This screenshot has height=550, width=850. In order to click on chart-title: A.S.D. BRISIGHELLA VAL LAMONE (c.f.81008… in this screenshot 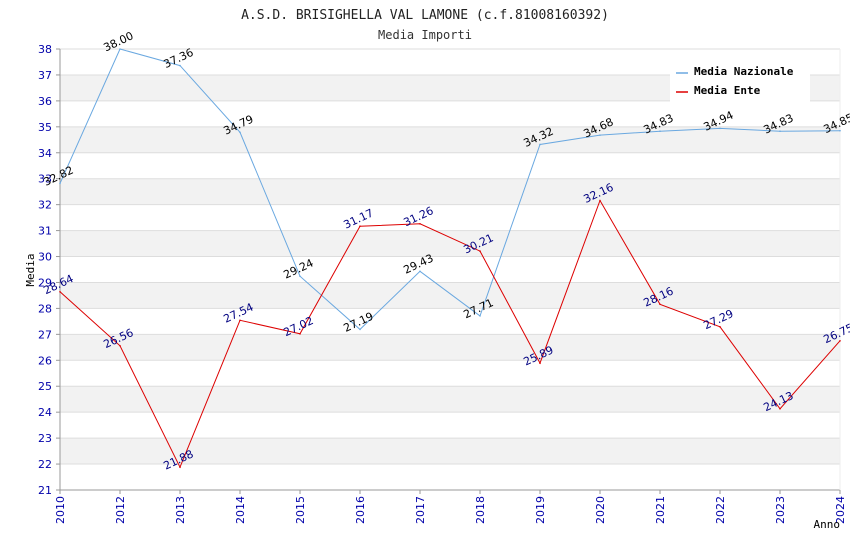, I will do `click(425, 15)`.